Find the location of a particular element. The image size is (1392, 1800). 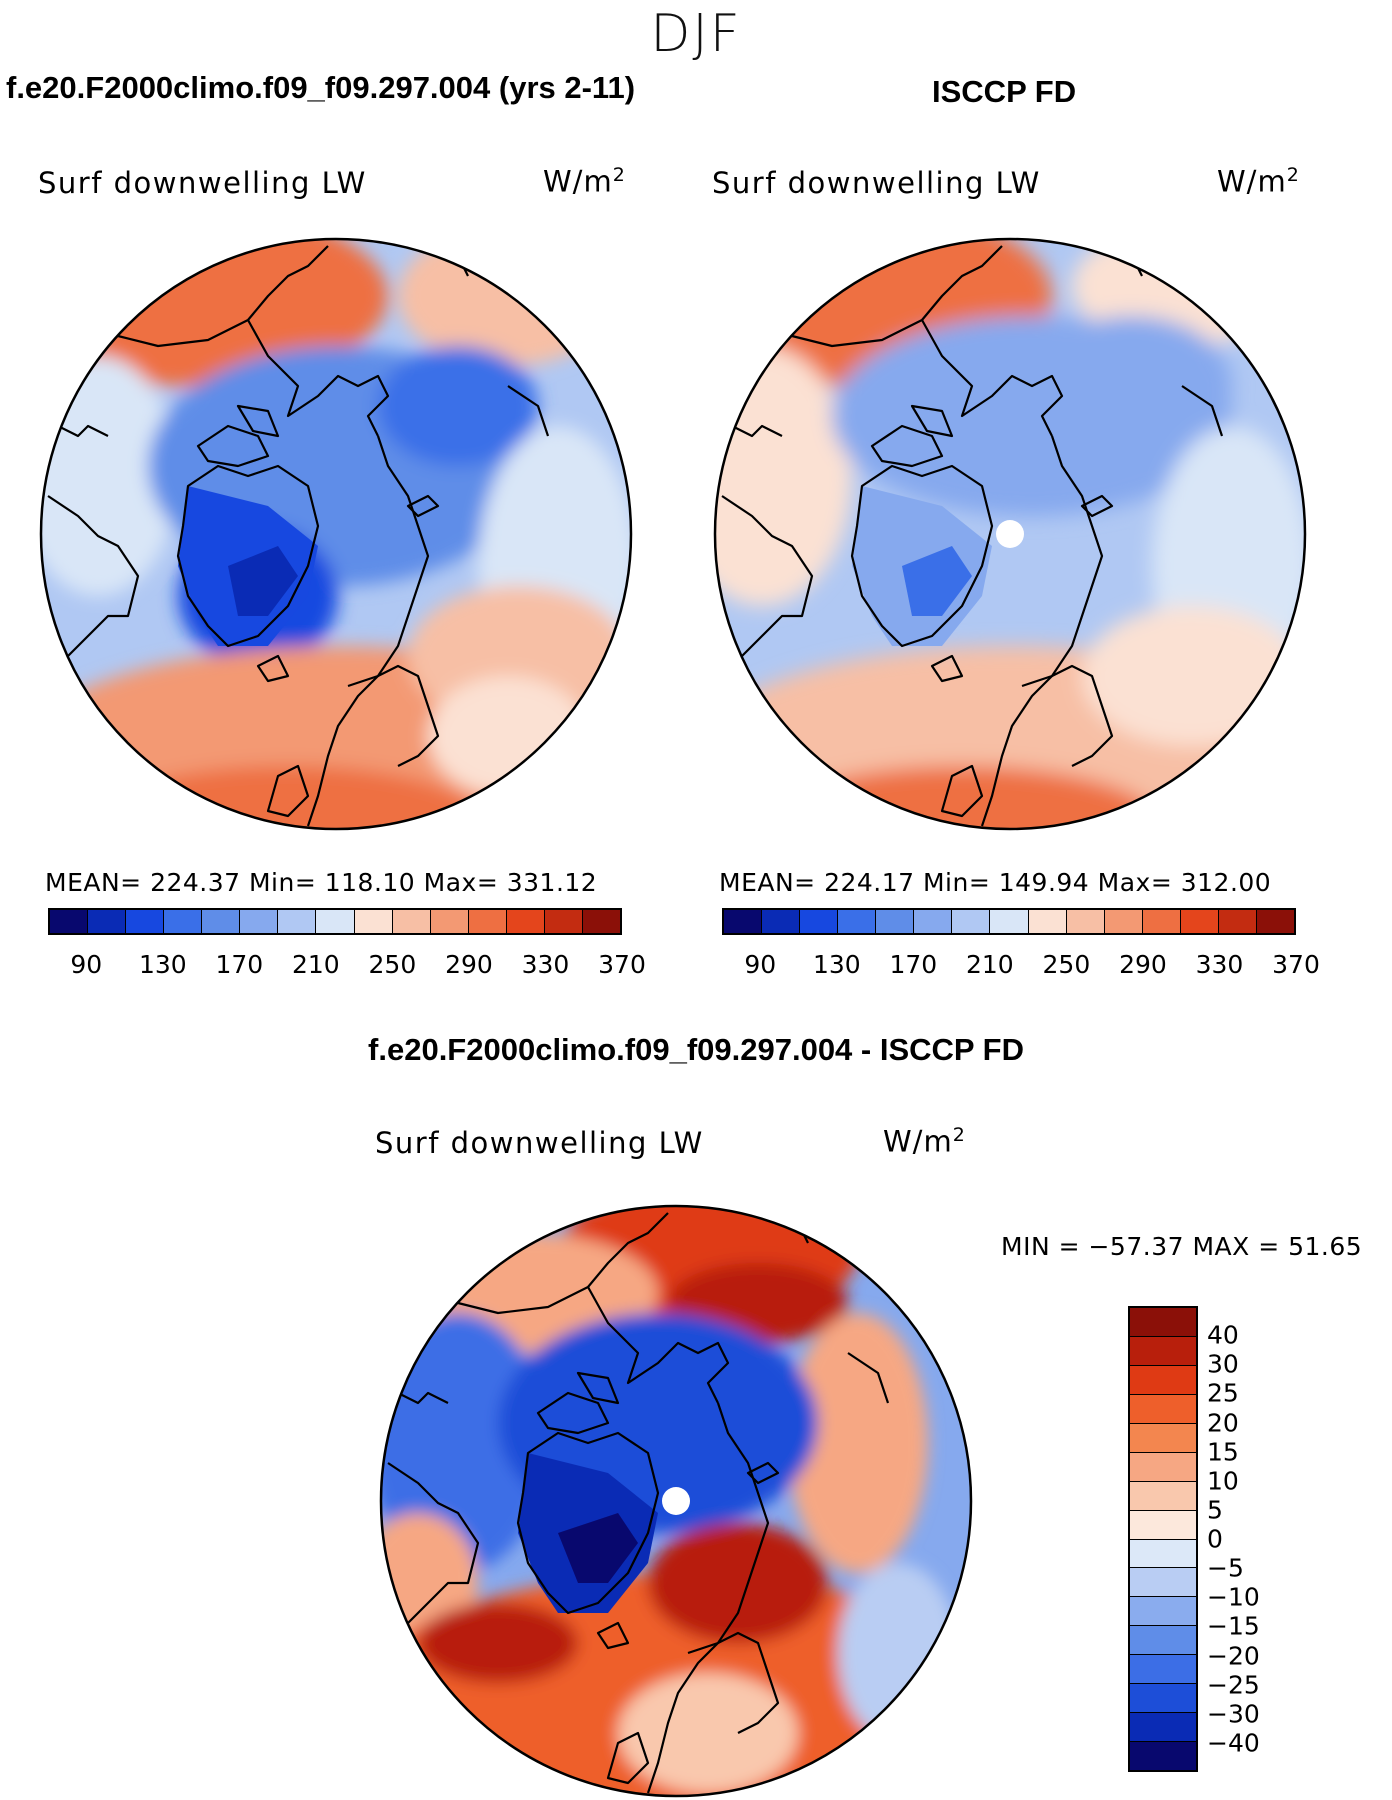

diff-colorbar-tick-label: 10 is located at coordinates (1223, 1481).